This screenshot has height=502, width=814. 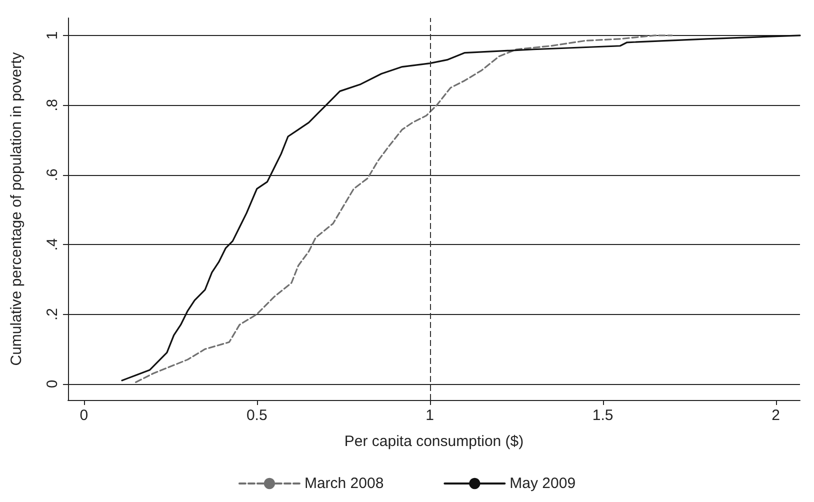 I want to click on x-axis-title: Per capita consumption ($), so click(x=434, y=441).